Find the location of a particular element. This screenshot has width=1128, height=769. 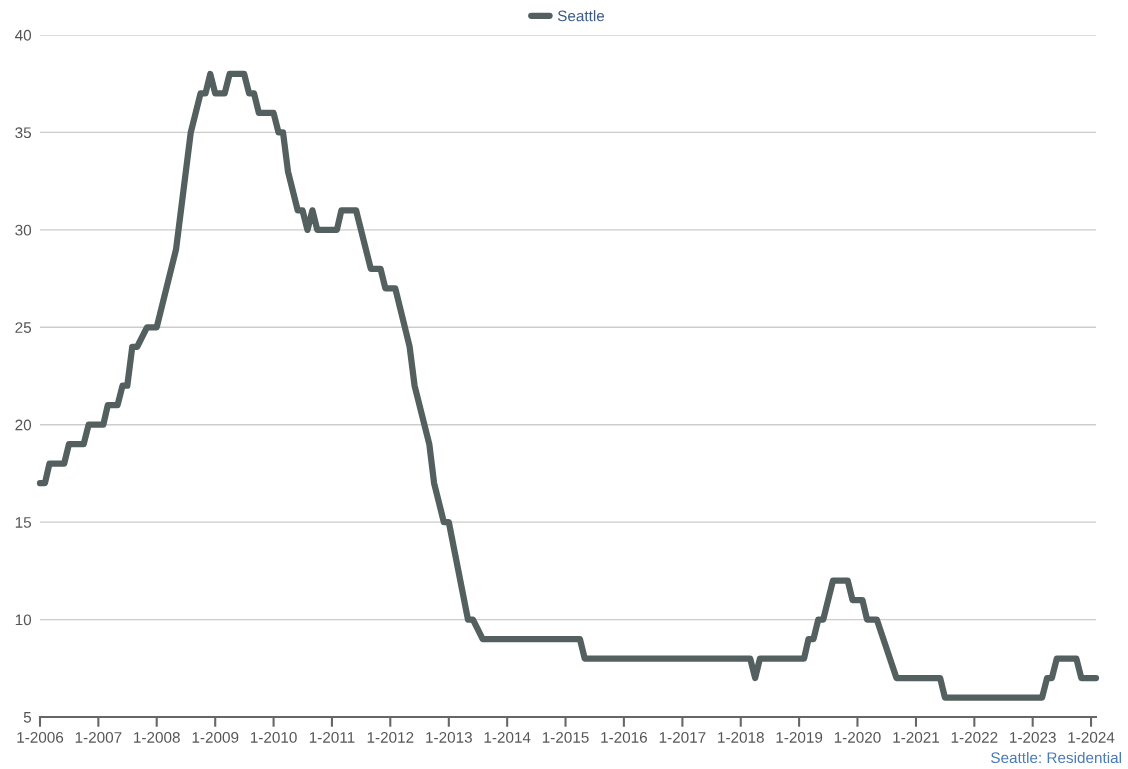

x-tick-label: 1-2012 is located at coordinates (390, 737).